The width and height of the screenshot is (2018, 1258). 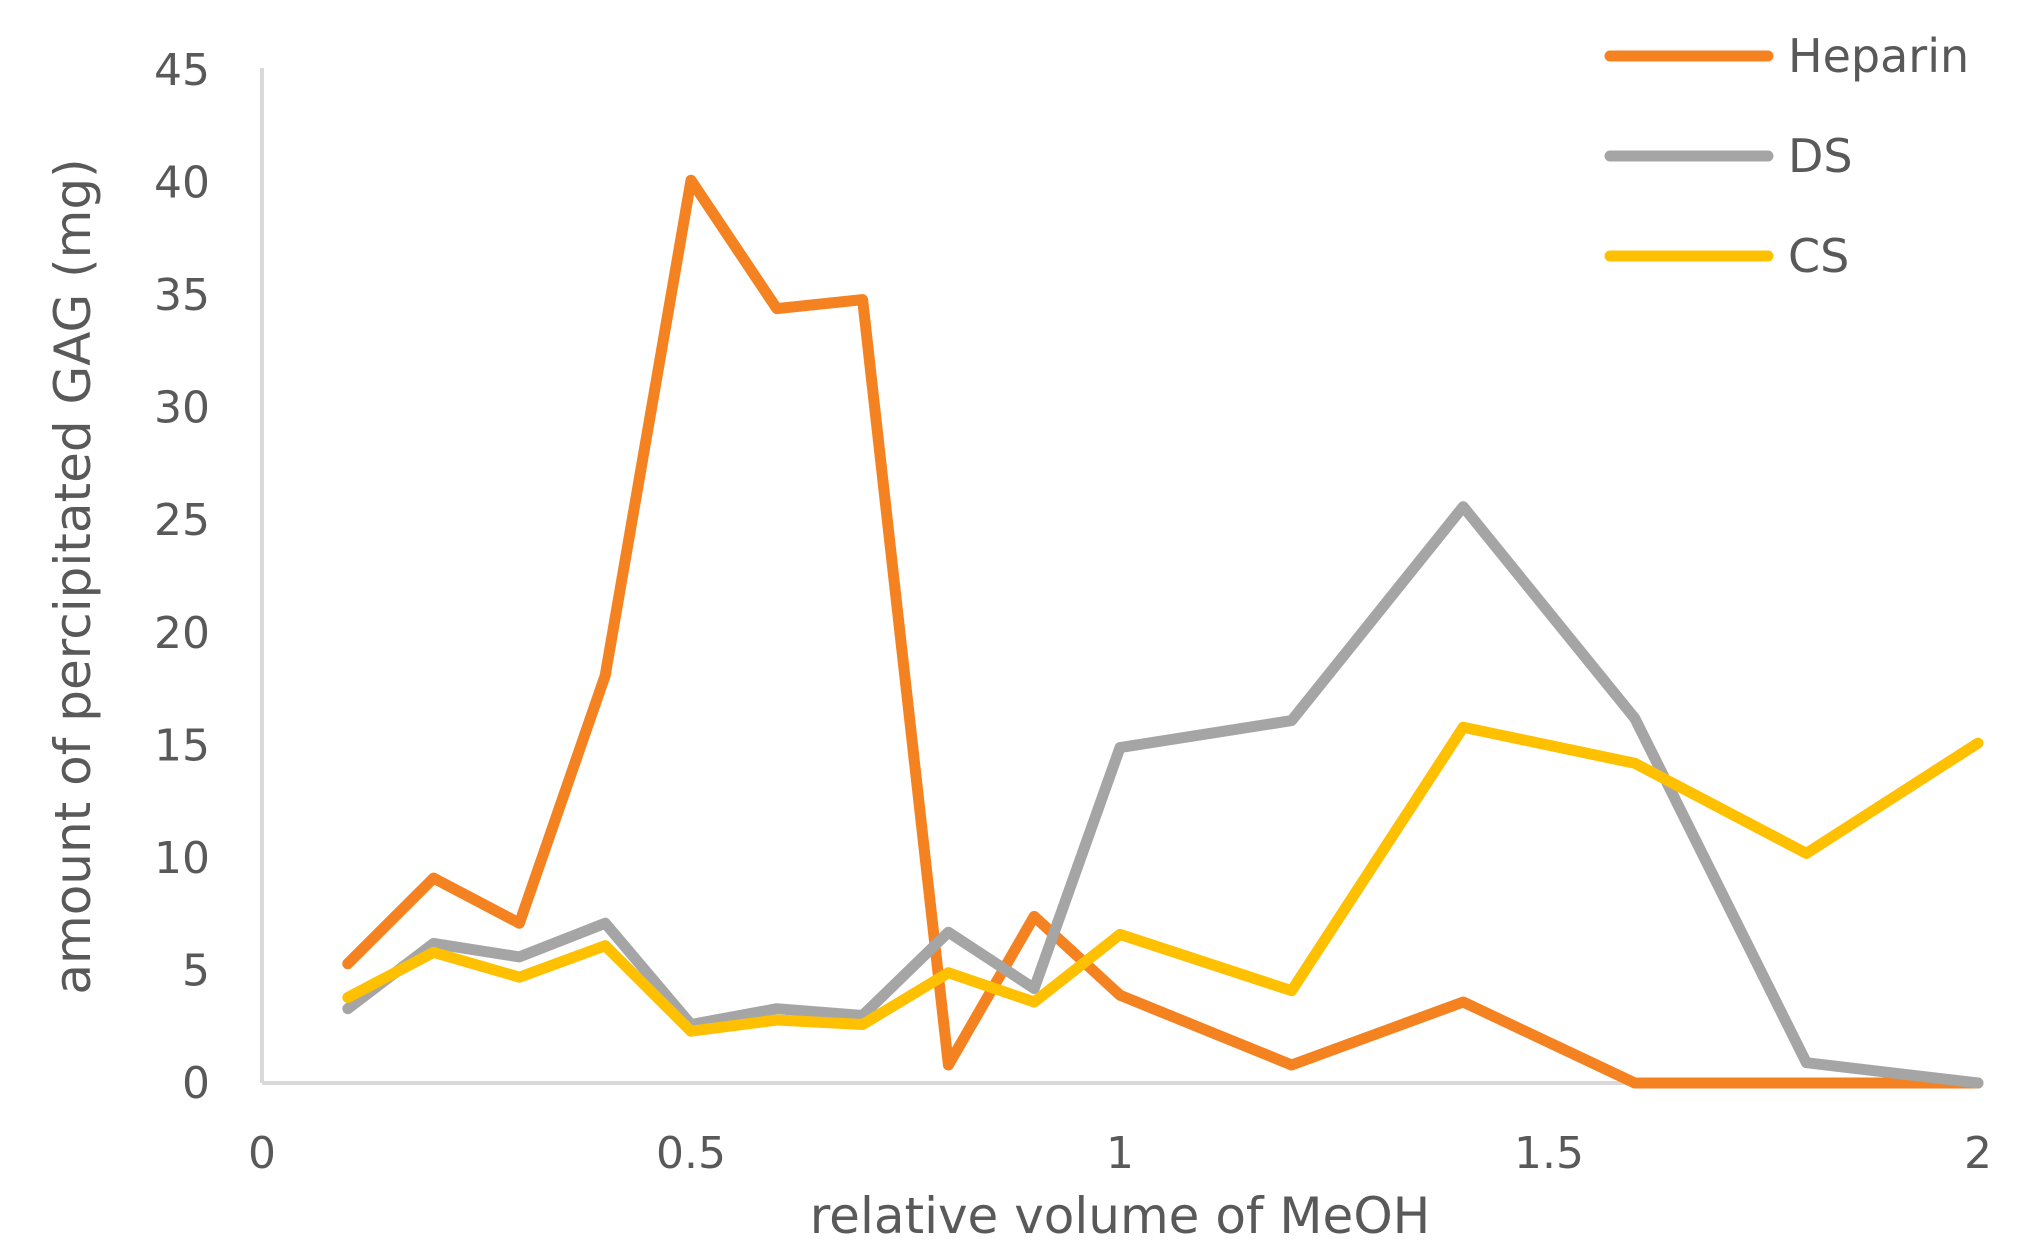 I want to click on y-tick-label: 30, so click(x=182, y=408).